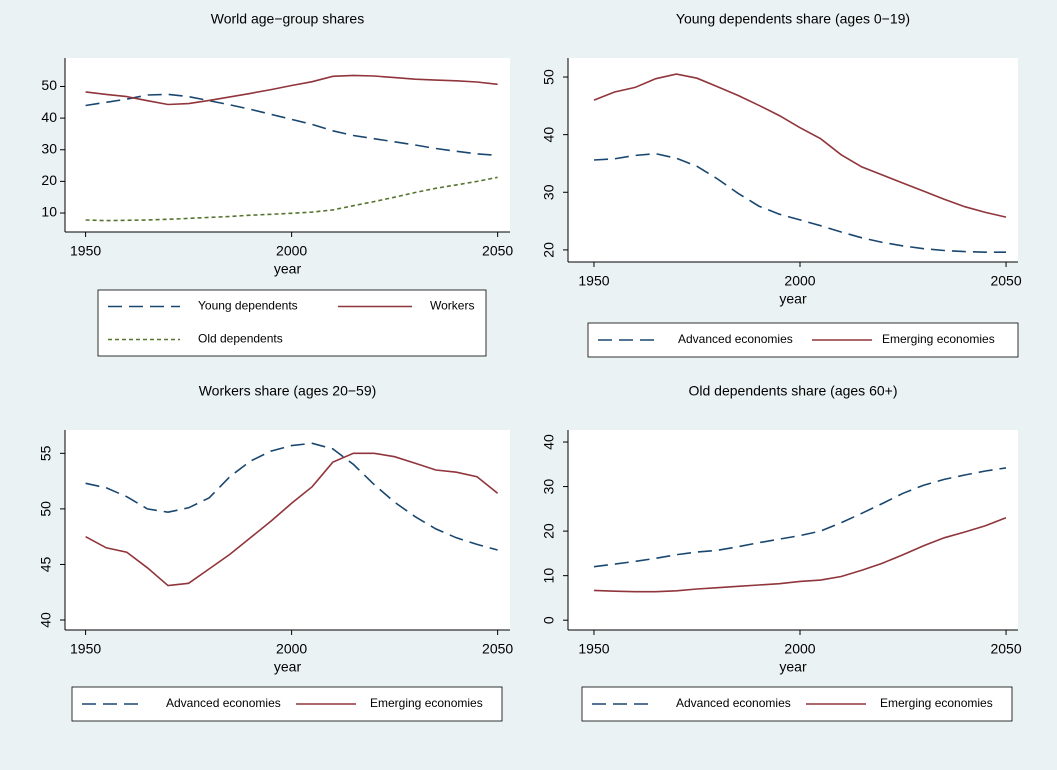 This screenshot has height=770, width=1057. I want to click on legend-label: Old dependents, so click(240, 339).